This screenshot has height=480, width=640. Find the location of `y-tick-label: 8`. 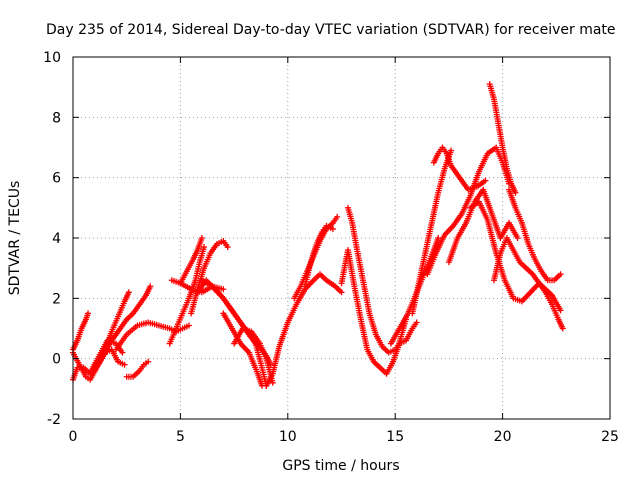

y-tick-label: 8 is located at coordinates (56, 118).